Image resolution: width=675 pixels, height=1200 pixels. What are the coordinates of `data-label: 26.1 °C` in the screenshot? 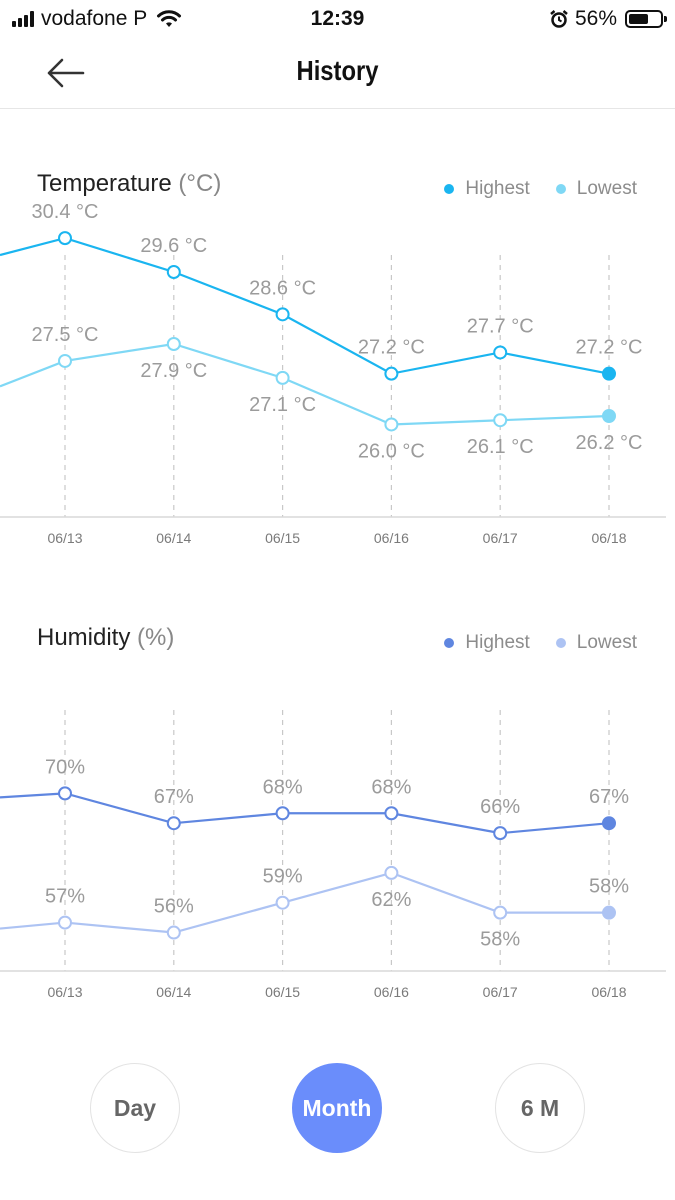 It's located at (500, 447).